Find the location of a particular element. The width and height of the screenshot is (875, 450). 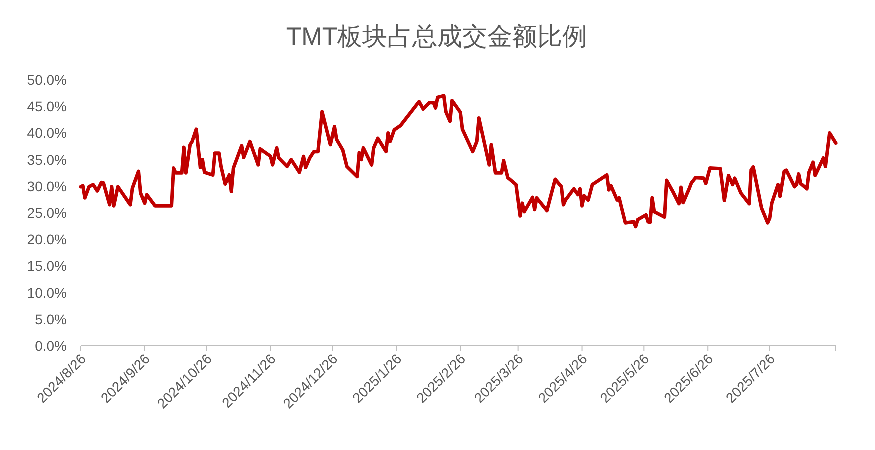

y-tick-label: 15.0% is located at coordinates (47, 266).